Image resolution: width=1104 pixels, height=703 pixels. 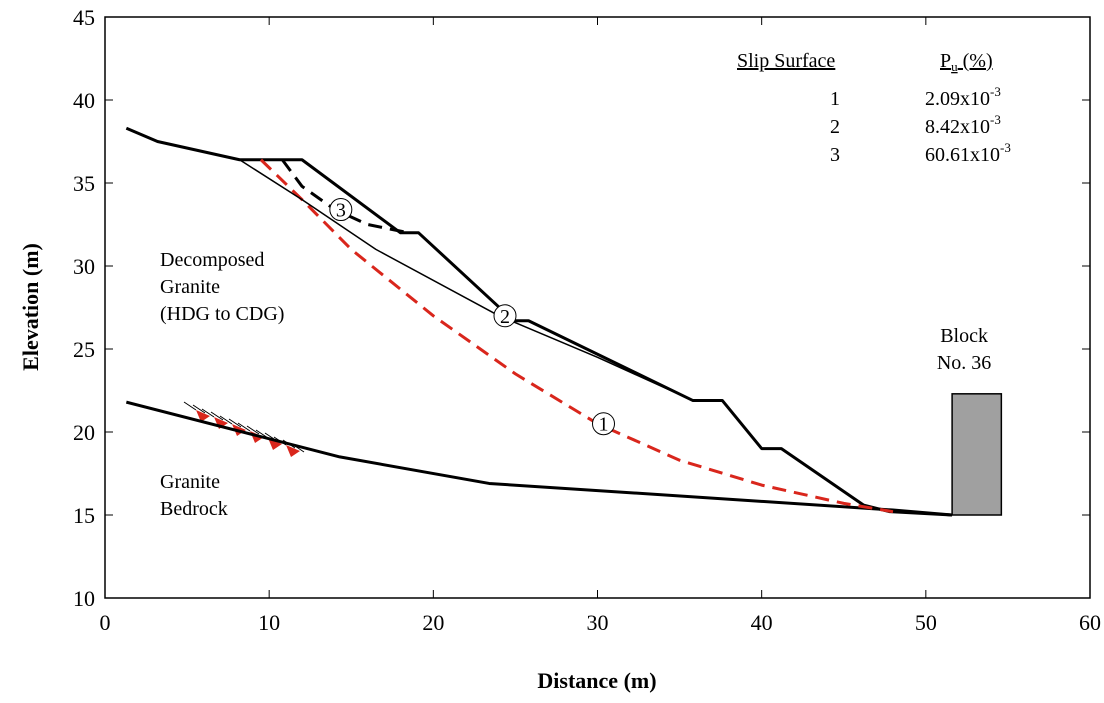 I want to click on slip-label-text: 1, so click(x=604, y=425).